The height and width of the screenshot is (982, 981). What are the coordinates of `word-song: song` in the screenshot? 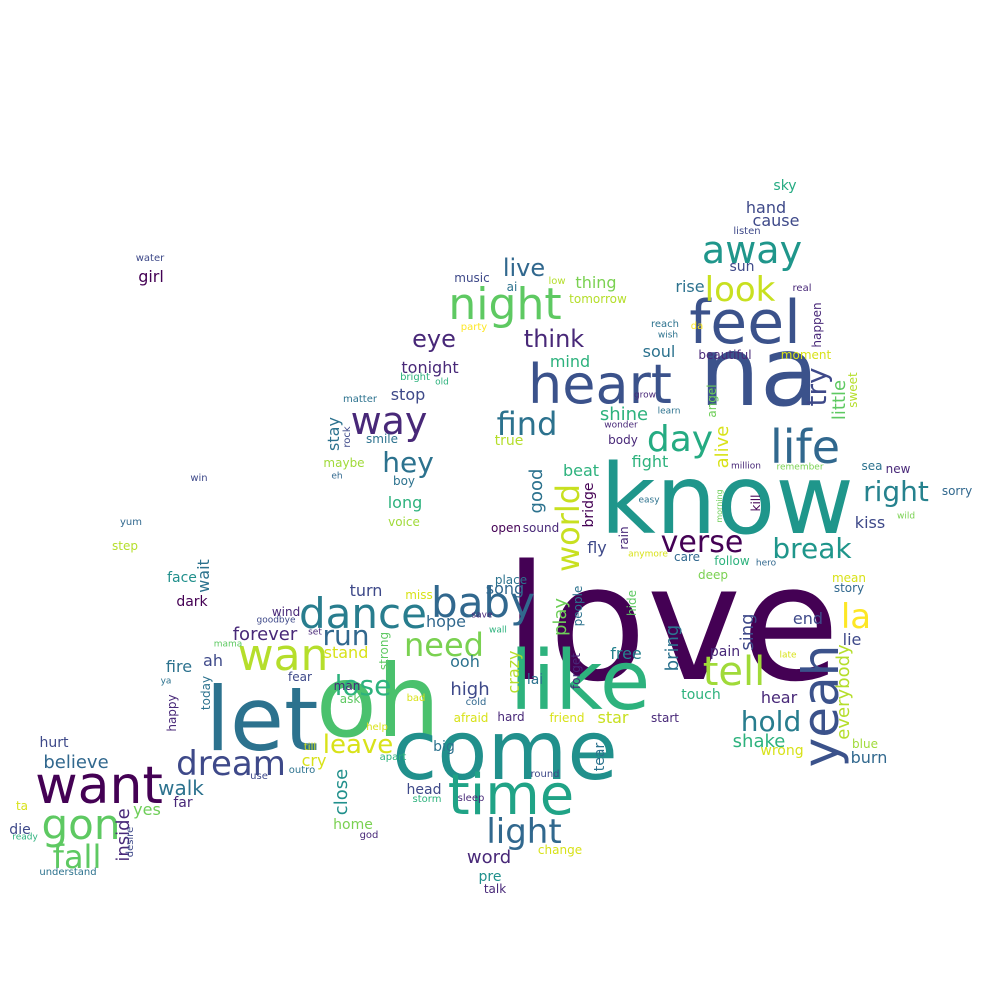 It's located at (505, 588).